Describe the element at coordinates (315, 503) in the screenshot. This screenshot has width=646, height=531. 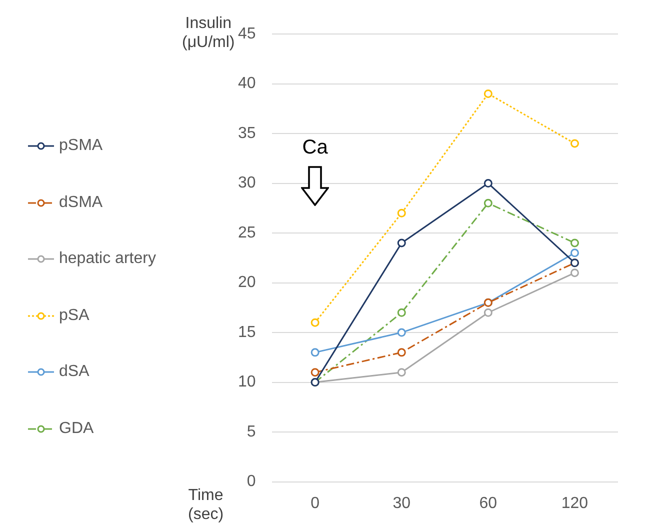
I see `x-tick-label: 0` at that location.